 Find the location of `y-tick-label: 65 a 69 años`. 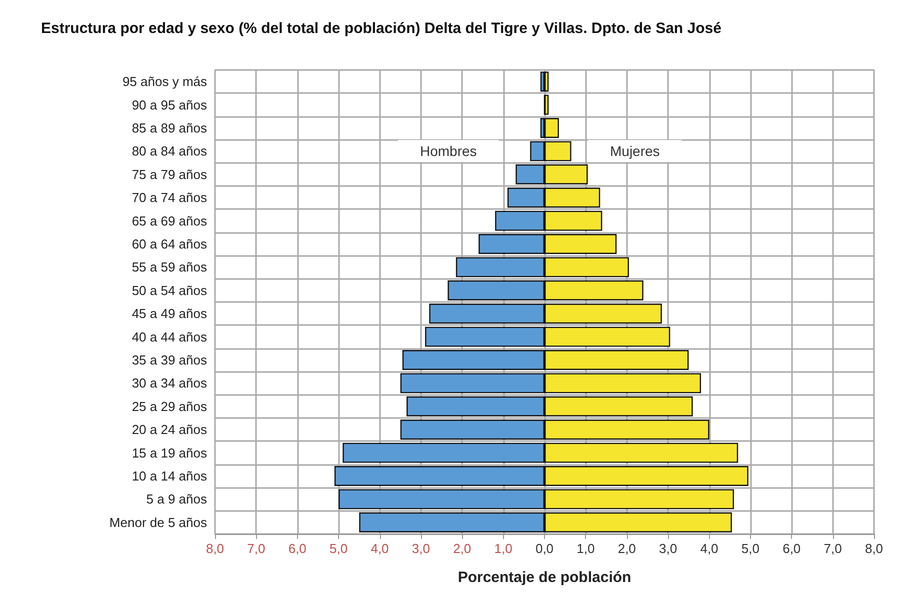

y-tick-label: 65 a 69 años is located at coordinates (170, 220).